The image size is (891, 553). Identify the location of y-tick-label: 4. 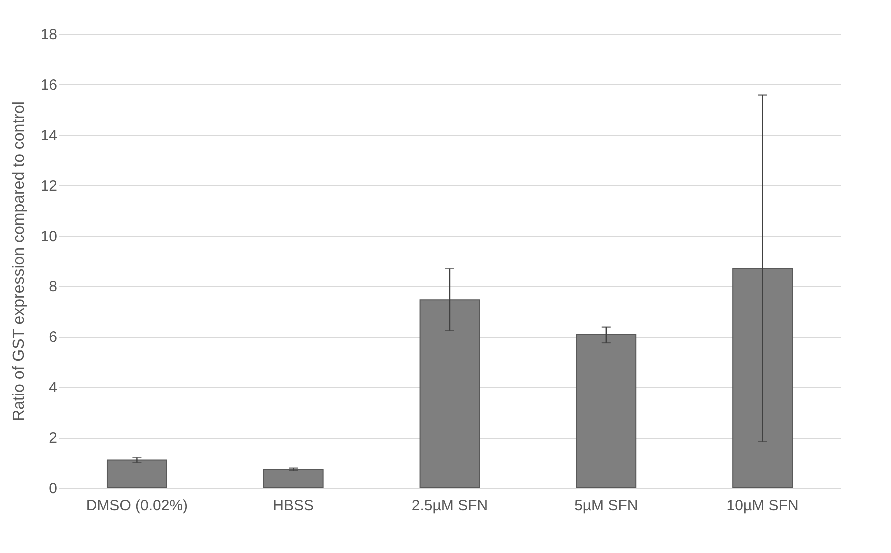
(53, 388).